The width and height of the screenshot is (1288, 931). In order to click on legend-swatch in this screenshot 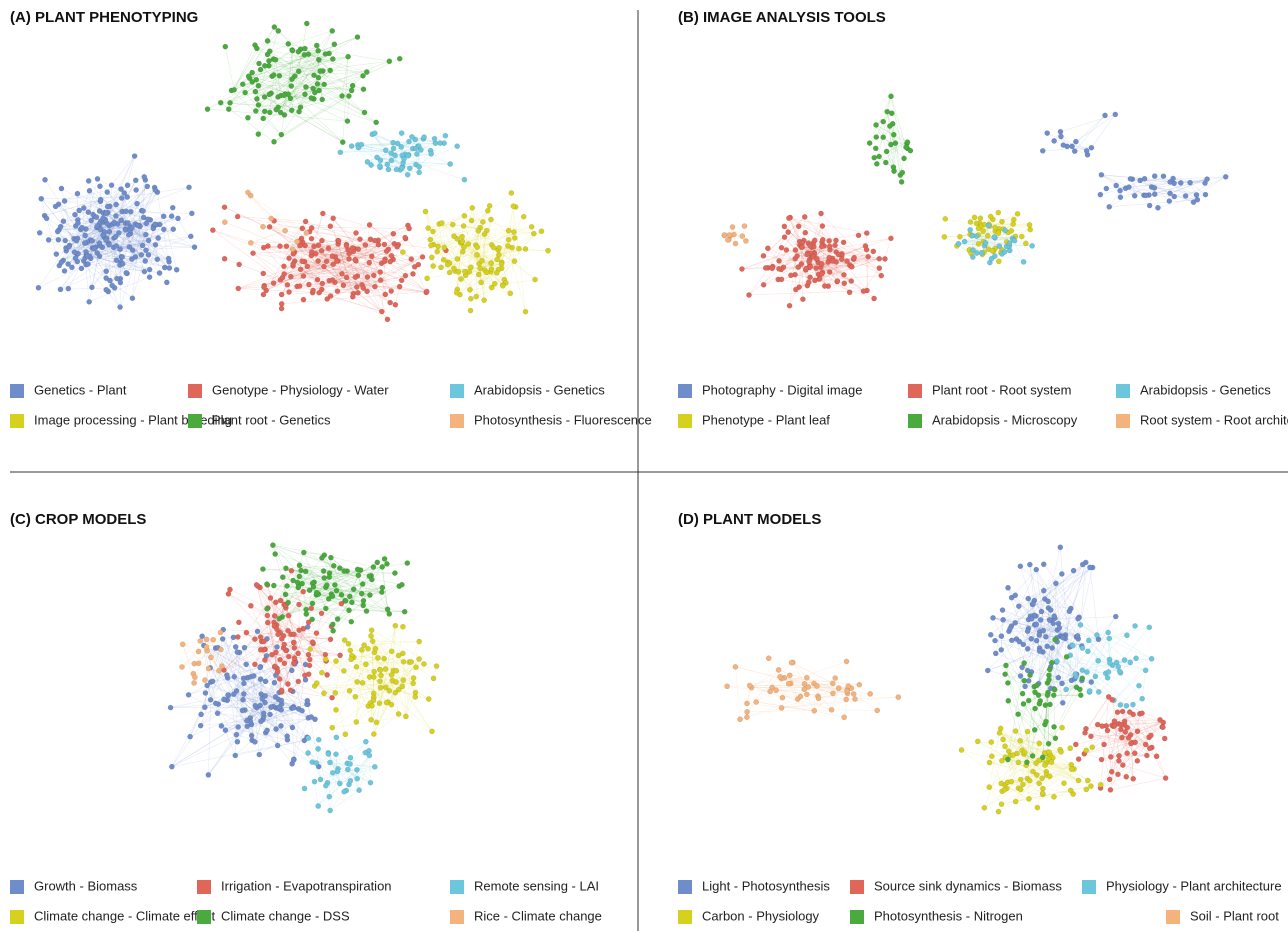, I will do `click(685, 421)`.